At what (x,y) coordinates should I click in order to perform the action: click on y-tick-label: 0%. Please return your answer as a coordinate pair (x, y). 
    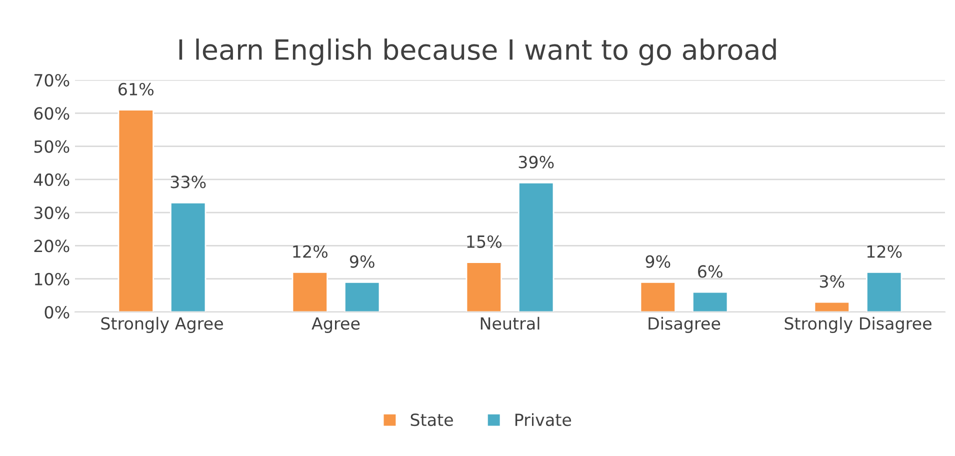
    Looking at the image, I should click on (57, 312).